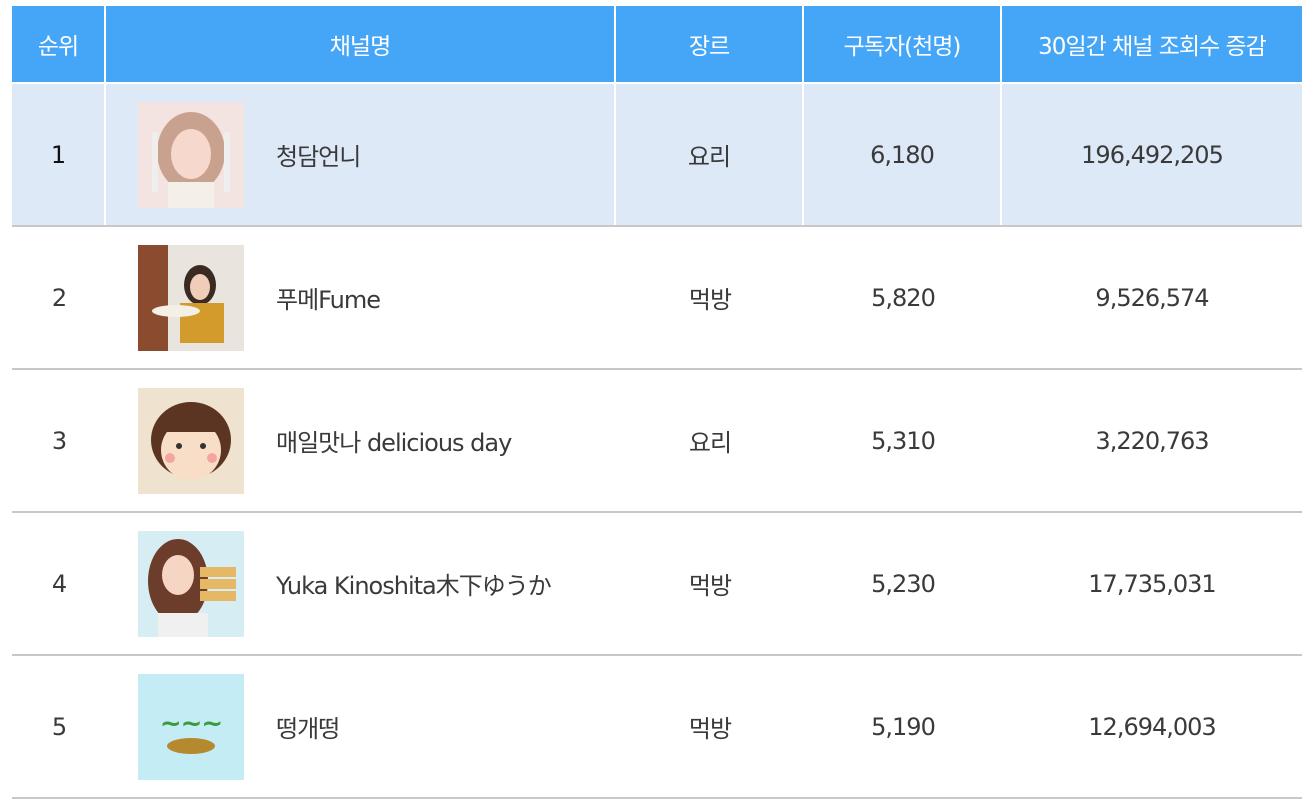 The image size is (1302, 799). What do you see at coordinates (903, 154) in the screenshot?
I see `cell: 6,180` at bounding box center [903, 154].